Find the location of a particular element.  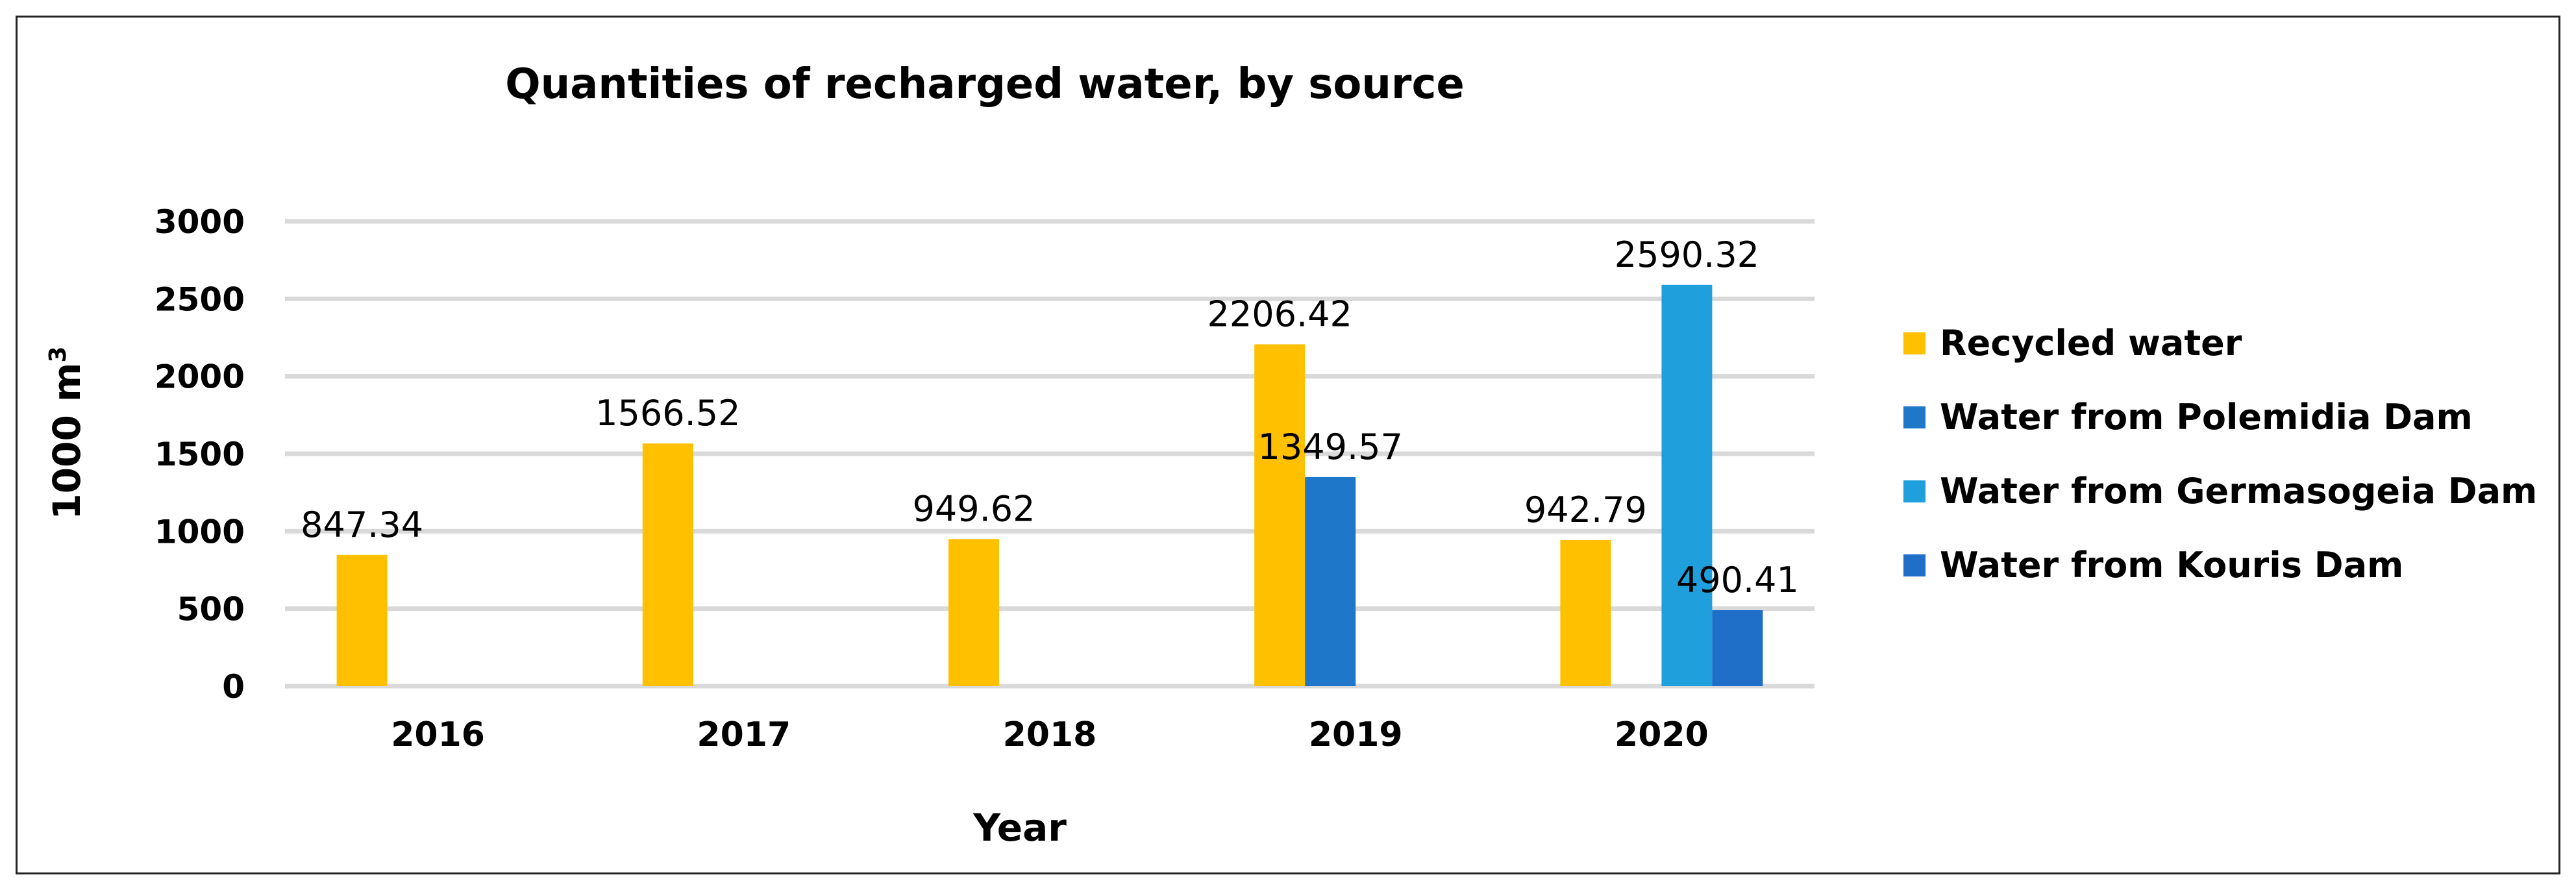

legend-label: Water from Kouris Dam is located at coordinates (2171, 565).